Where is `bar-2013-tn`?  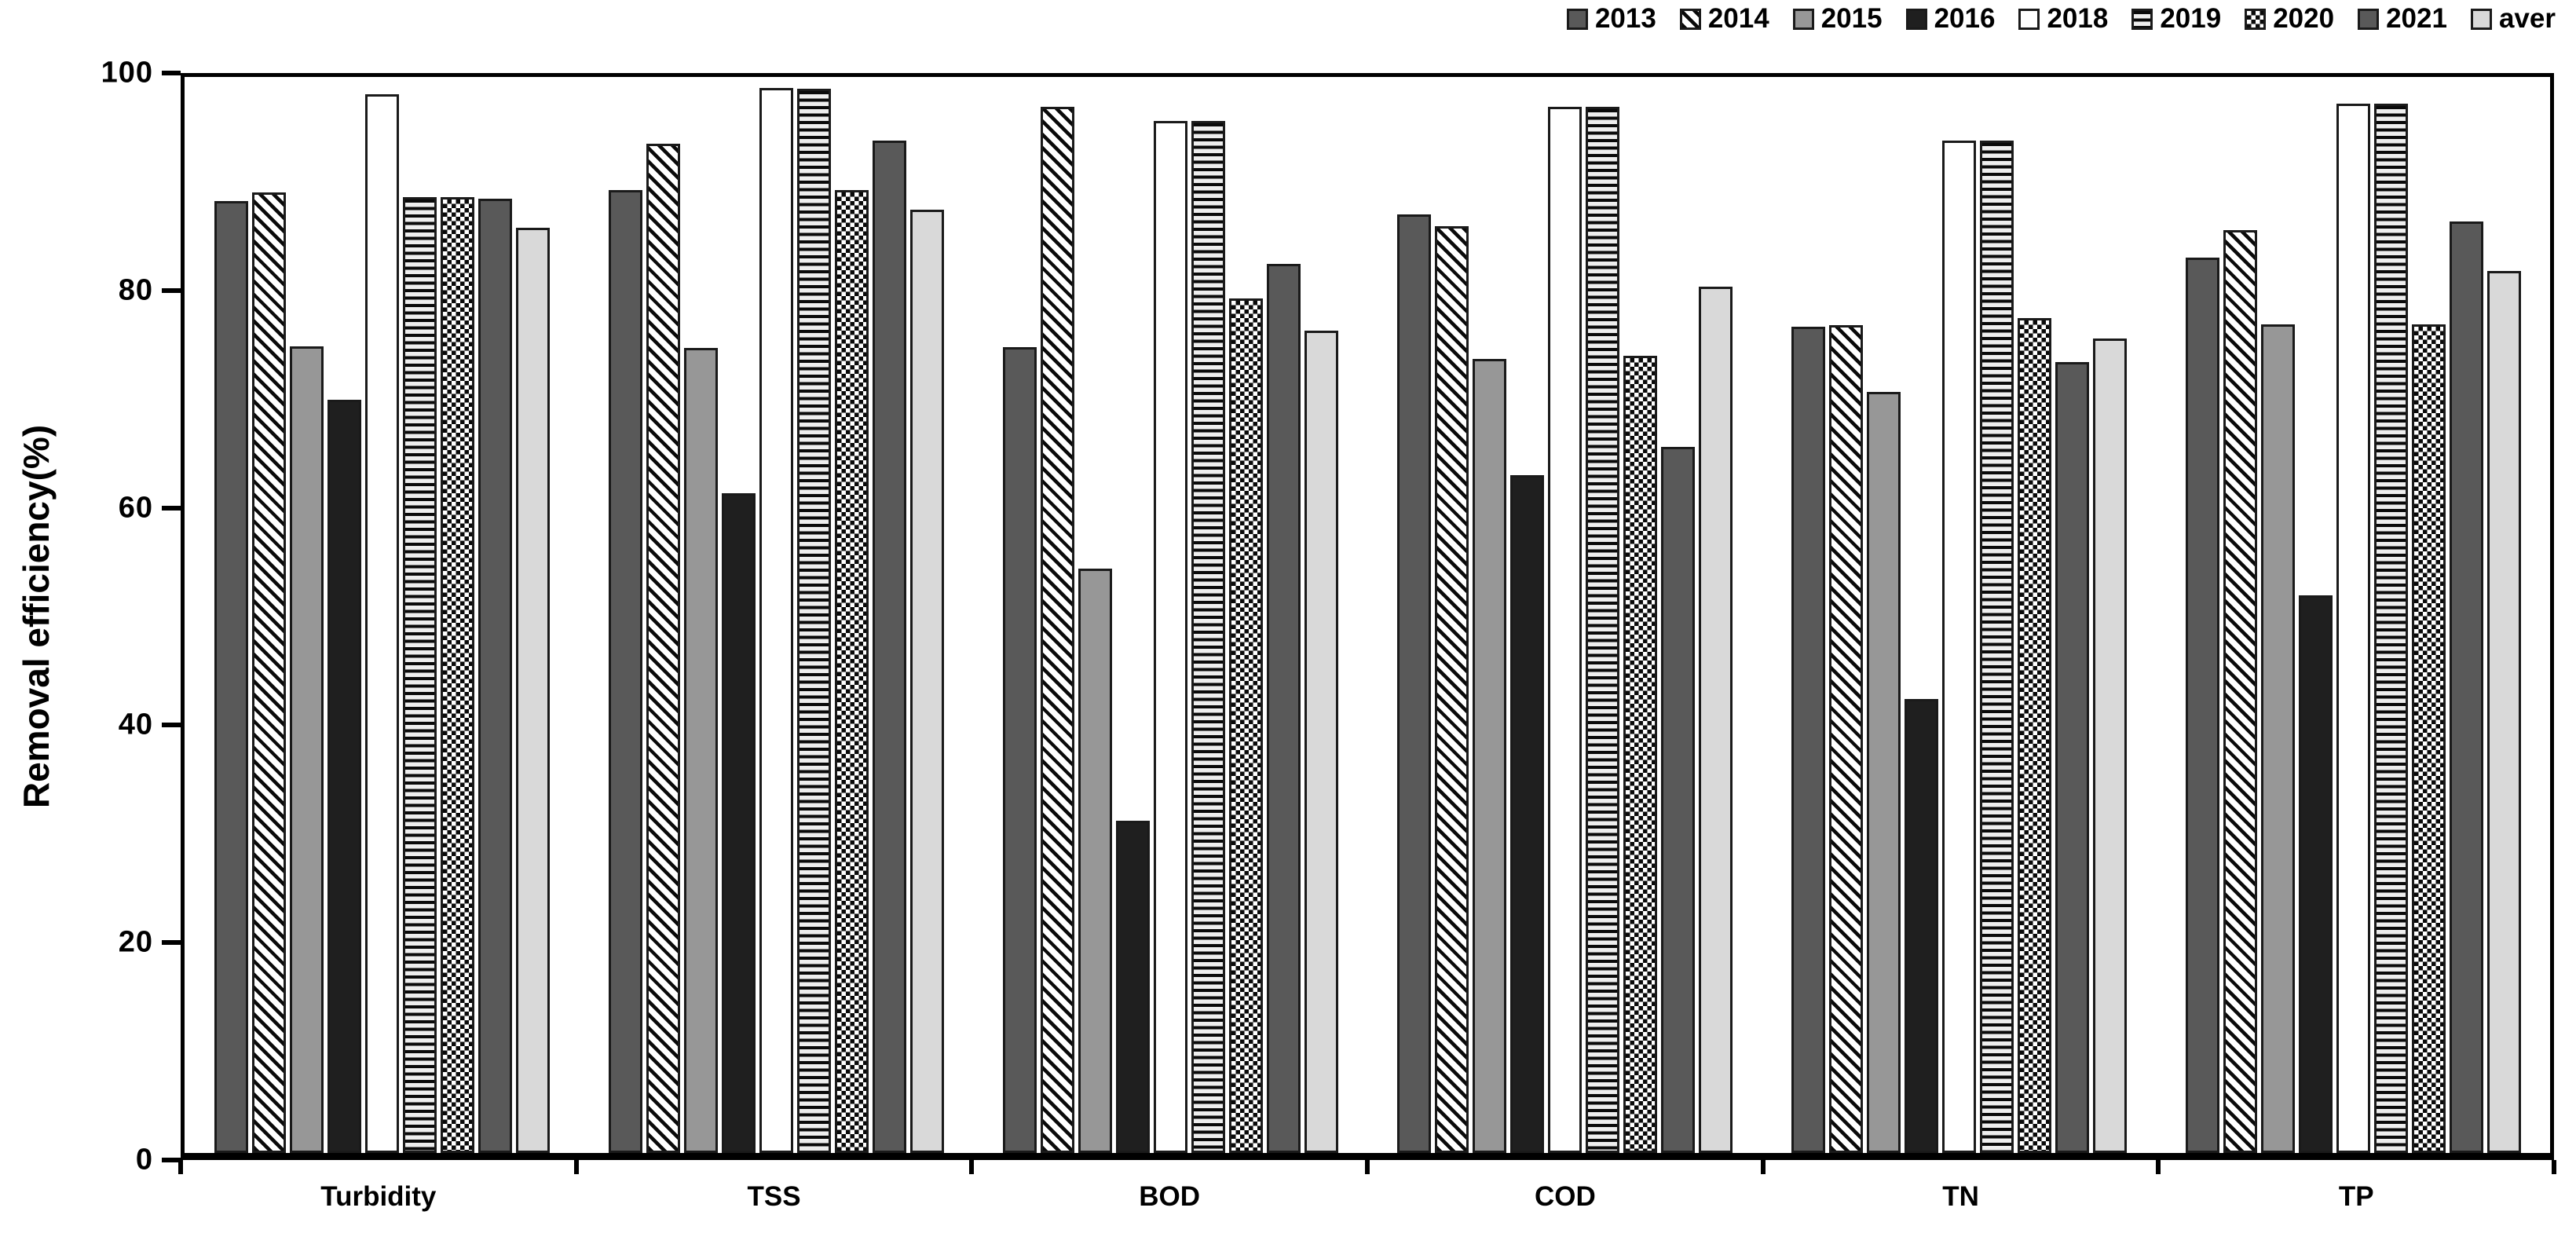 bar-2013-tn is located at coordinates (1808, 740).